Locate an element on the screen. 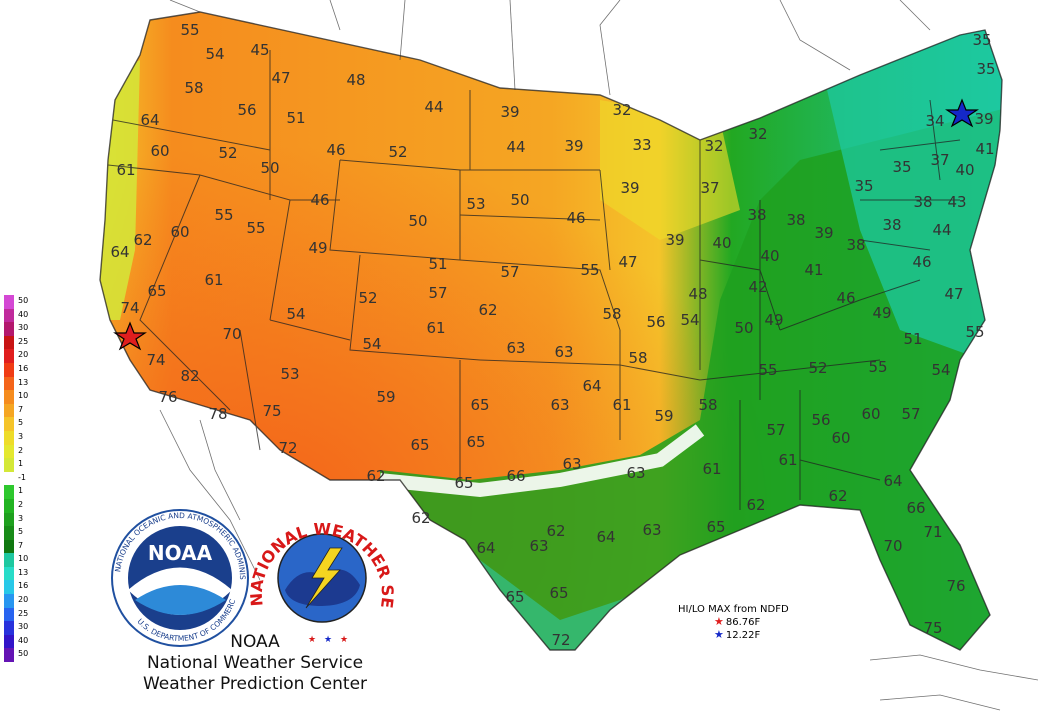  legend-label: 10 is located at coordinates (23, 396).